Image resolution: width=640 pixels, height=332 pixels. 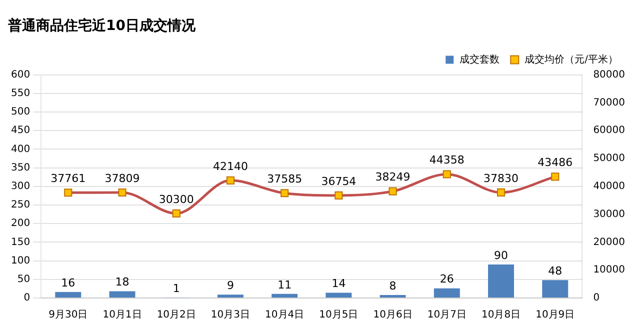 I want to click on data-label: 37830, so click(x=501, y=178).